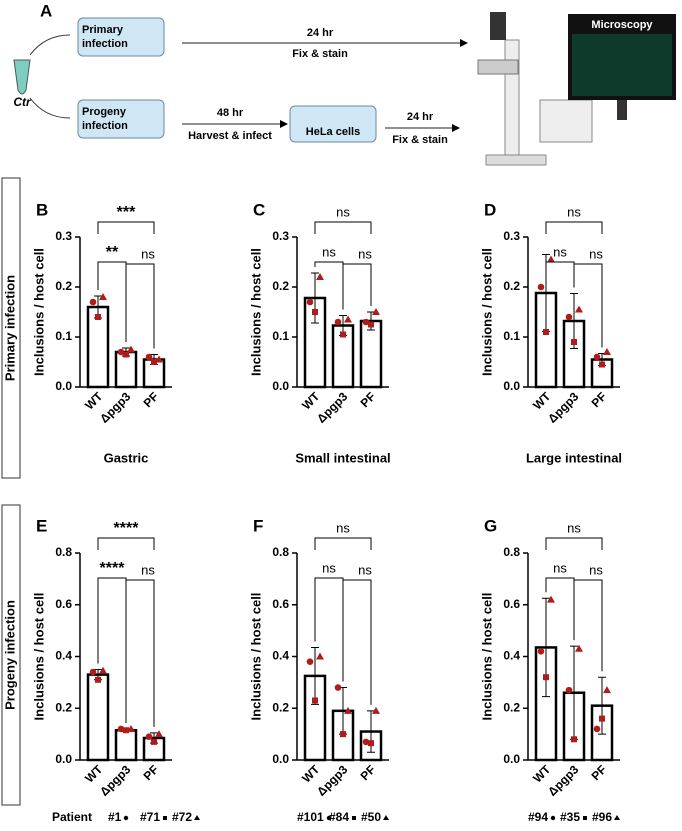 The width and height of the screenshot is (682, 831). I want to click on patient-id: #72, so click(182, 817).